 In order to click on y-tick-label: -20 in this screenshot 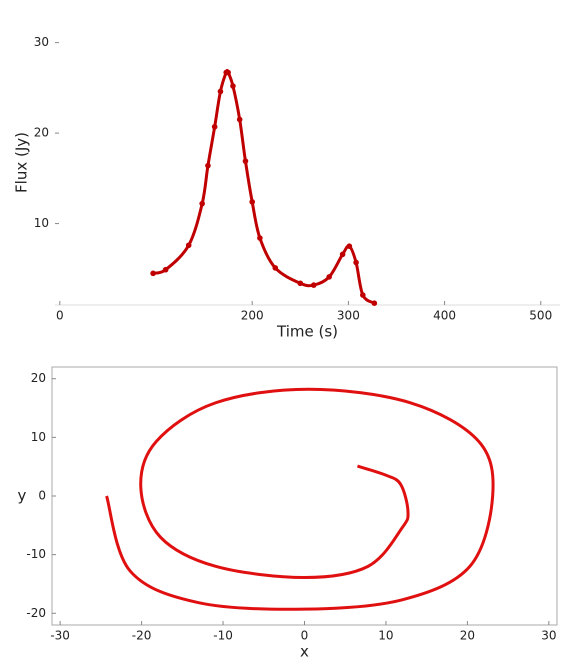, I will do `click(36, 613)`.